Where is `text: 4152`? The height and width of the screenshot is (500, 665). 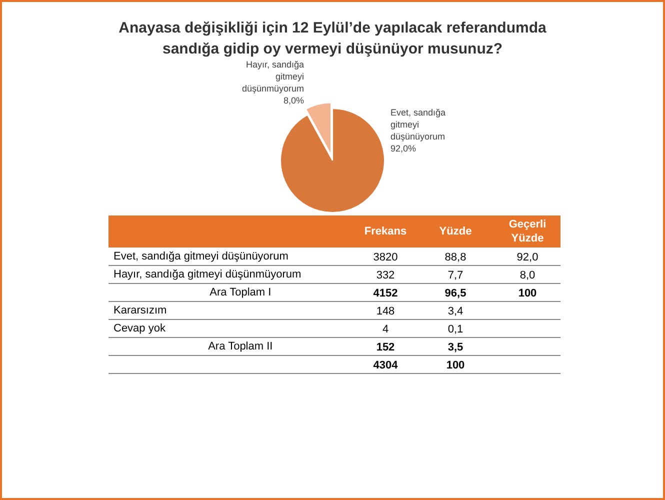
text: 4152 is located at coordinates (385, 294).